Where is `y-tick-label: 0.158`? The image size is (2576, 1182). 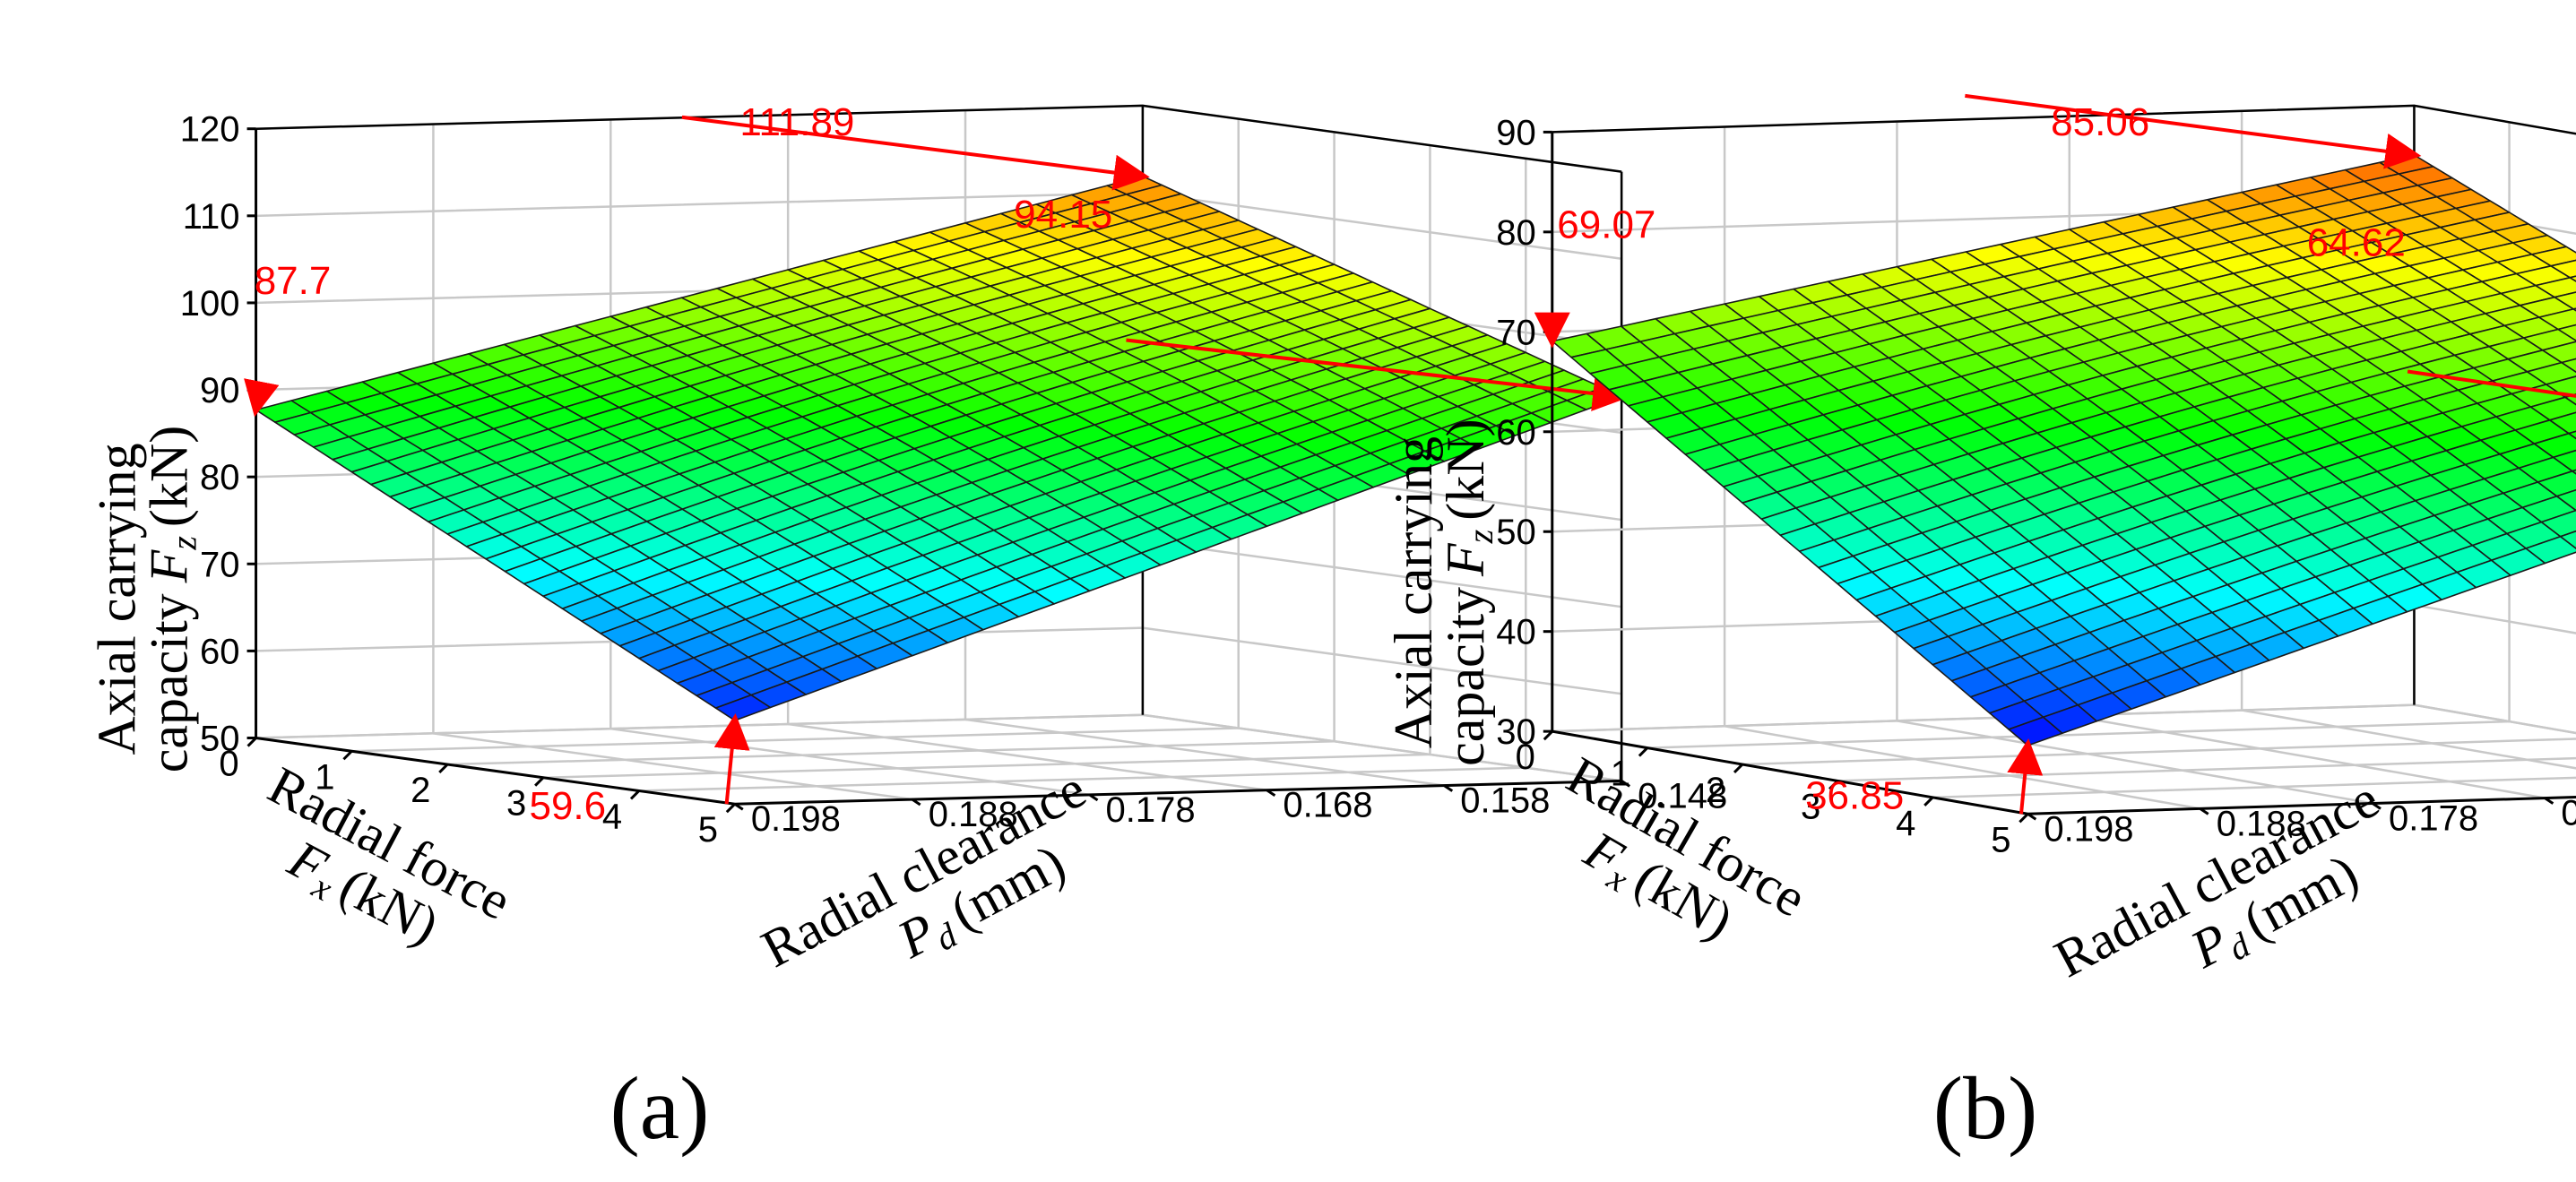 y-tick-label: 0.158 is located at coordinates (1505, 801).